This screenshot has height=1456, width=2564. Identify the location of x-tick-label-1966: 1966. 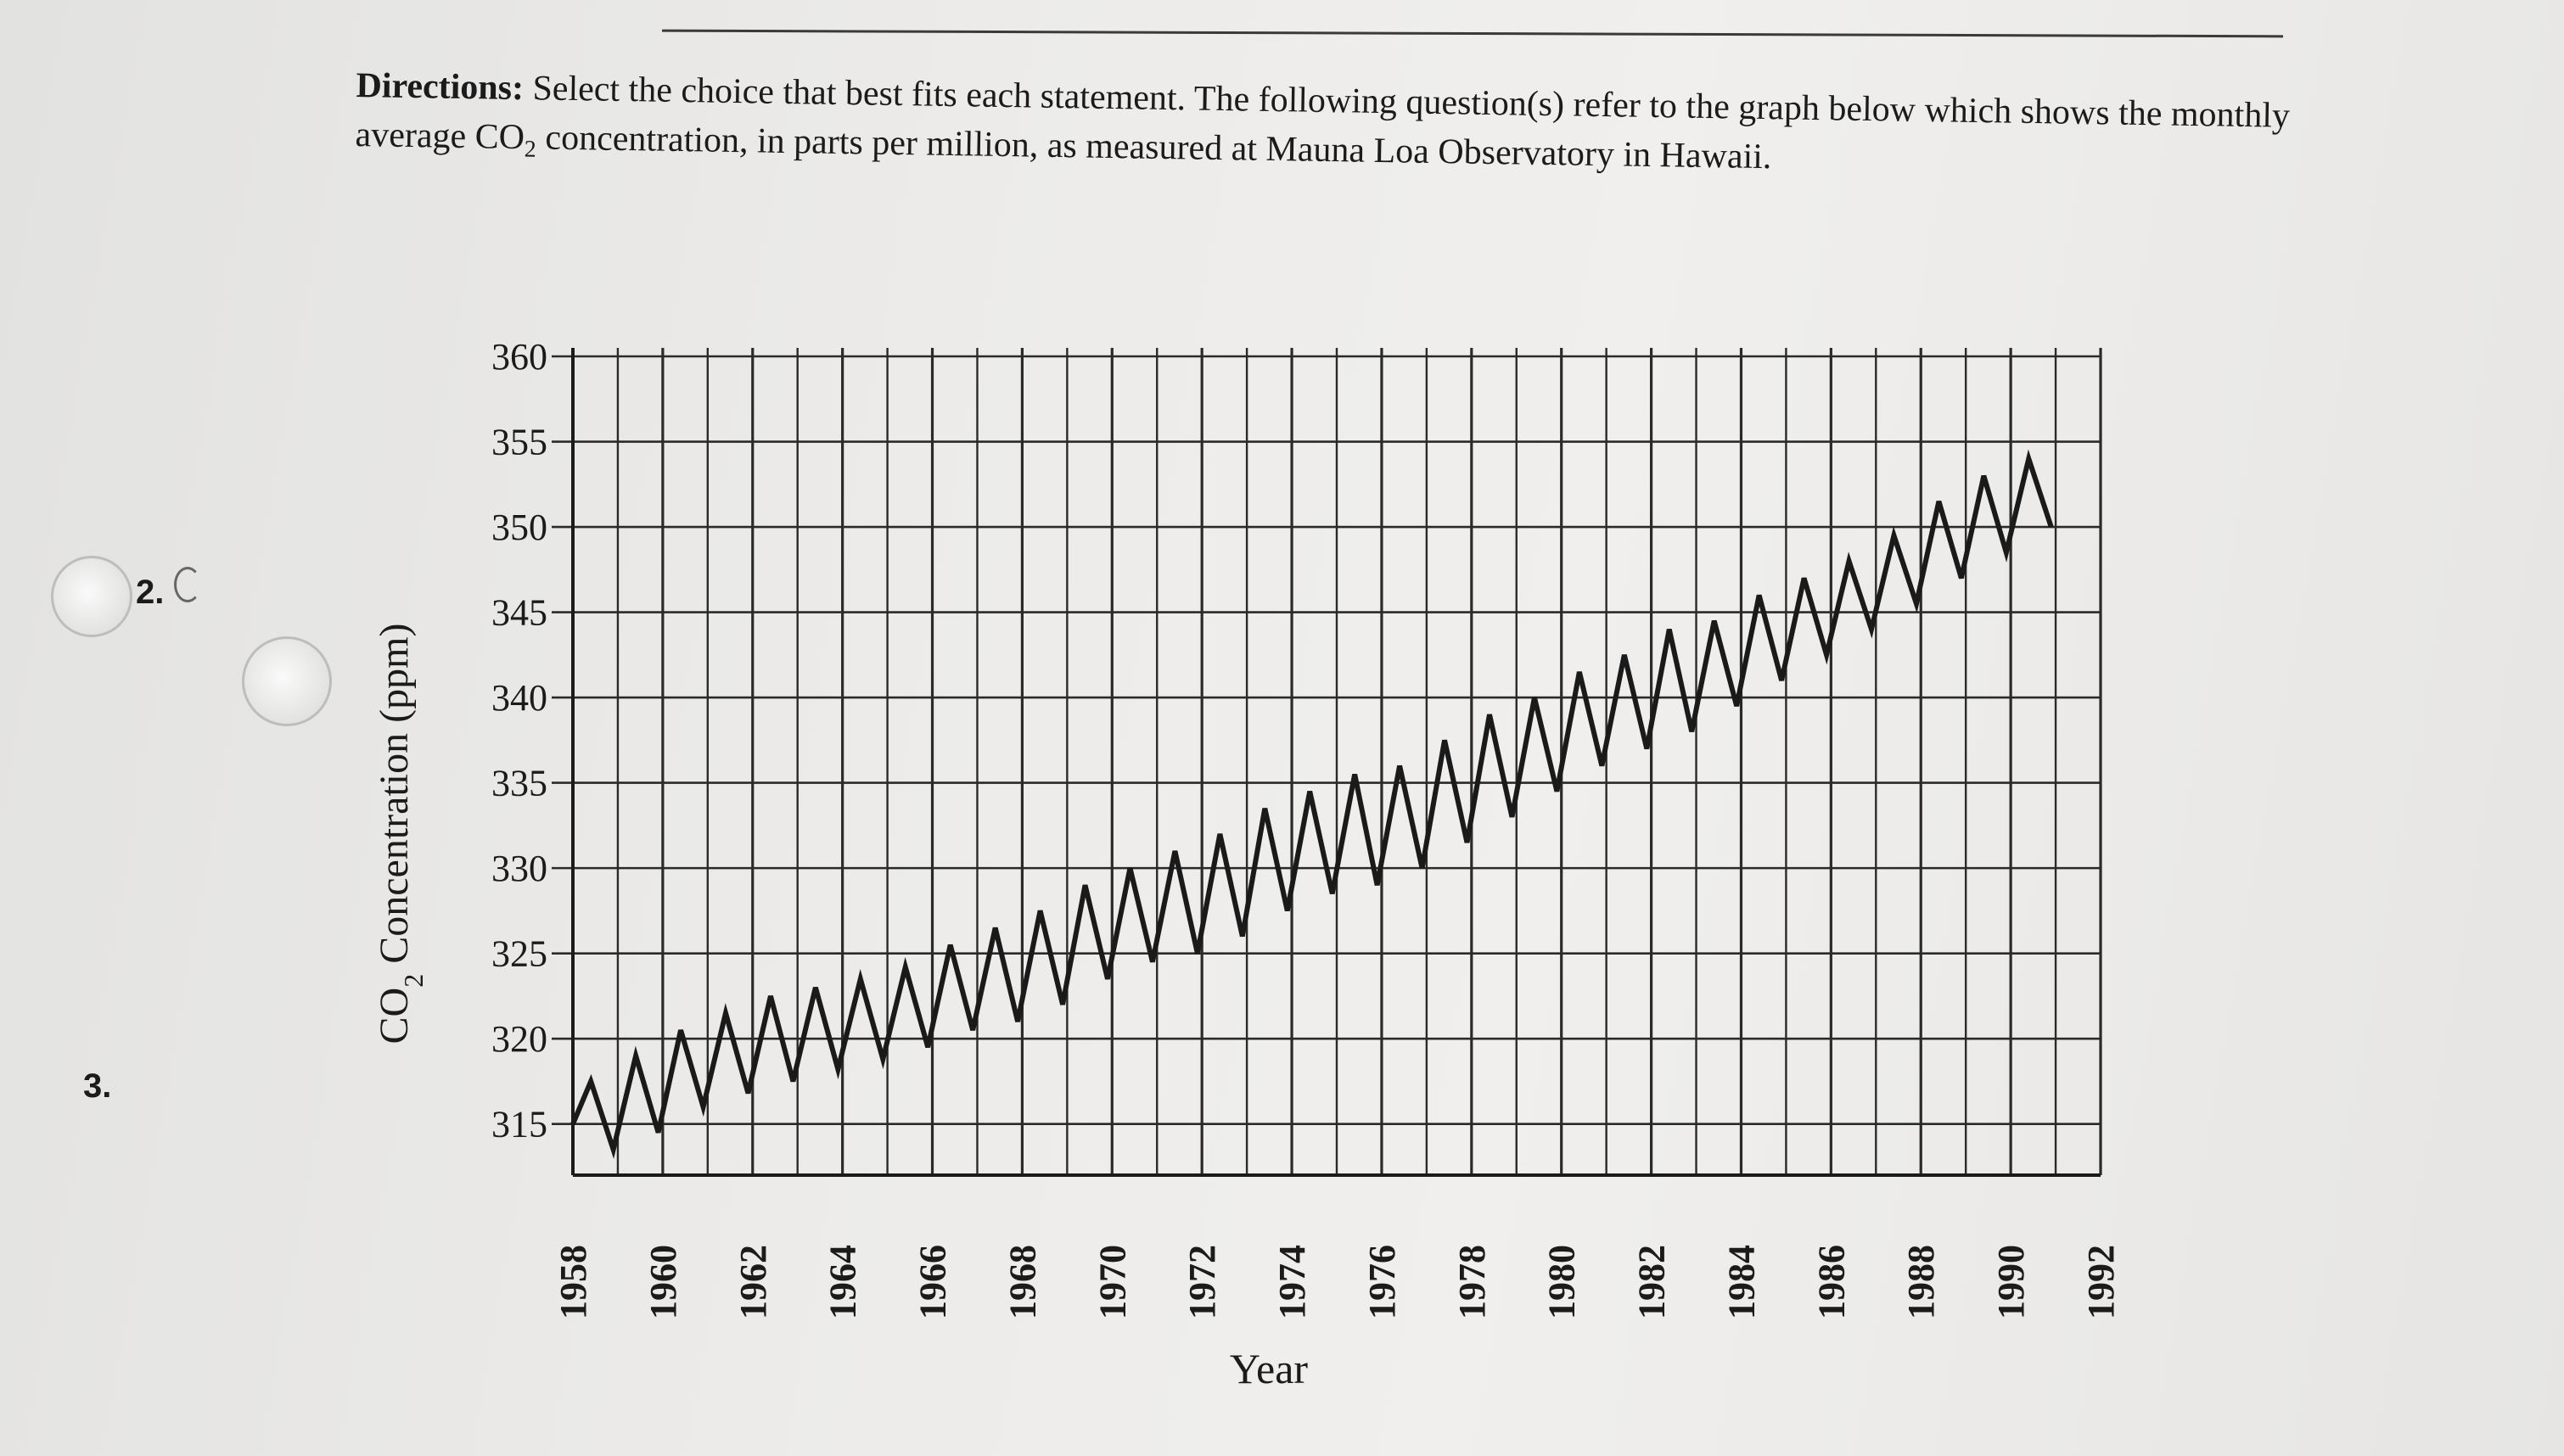
(933, 1282).